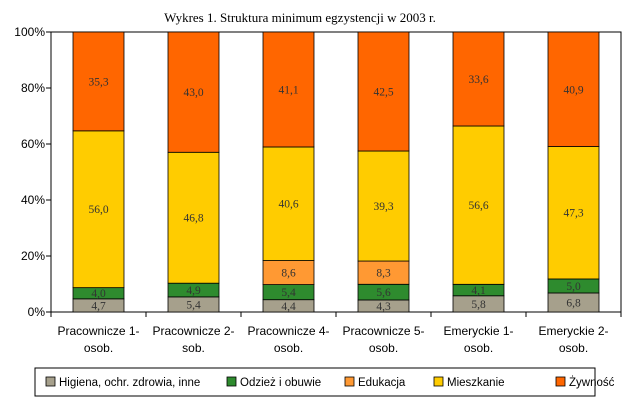 The height and width of the screenshot is (416, 627). I want to click on x-category-label-line: Pracownicze 5-, so click(383, 331).